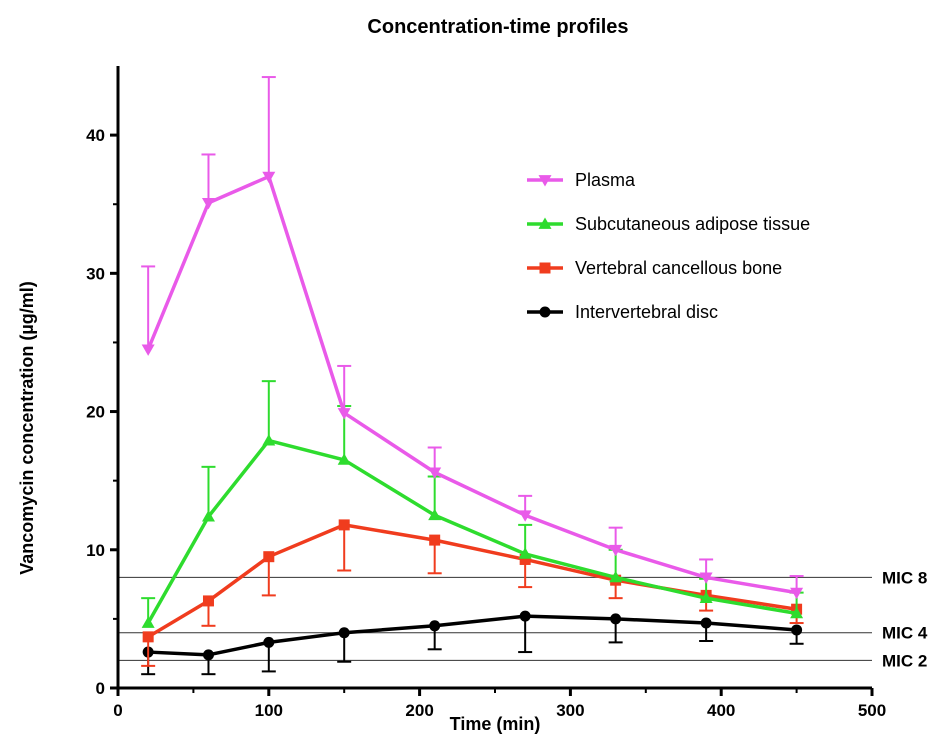  I want to click on series-vertebral-cancellous-bone, so click(472, 593).